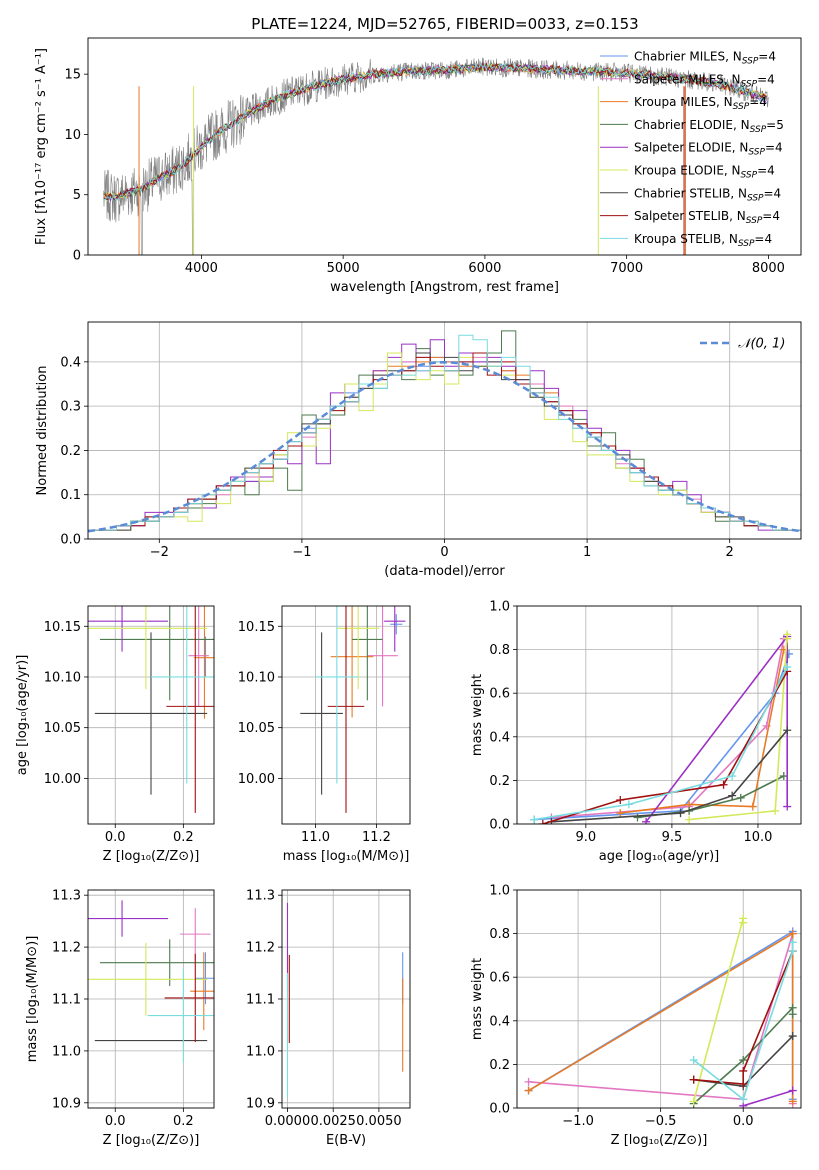 The image size is (819, 1170). What do you see at coordinates (435, 132) in the screenshot?
I see `model-spectrum` at bounding box center [435, 132].